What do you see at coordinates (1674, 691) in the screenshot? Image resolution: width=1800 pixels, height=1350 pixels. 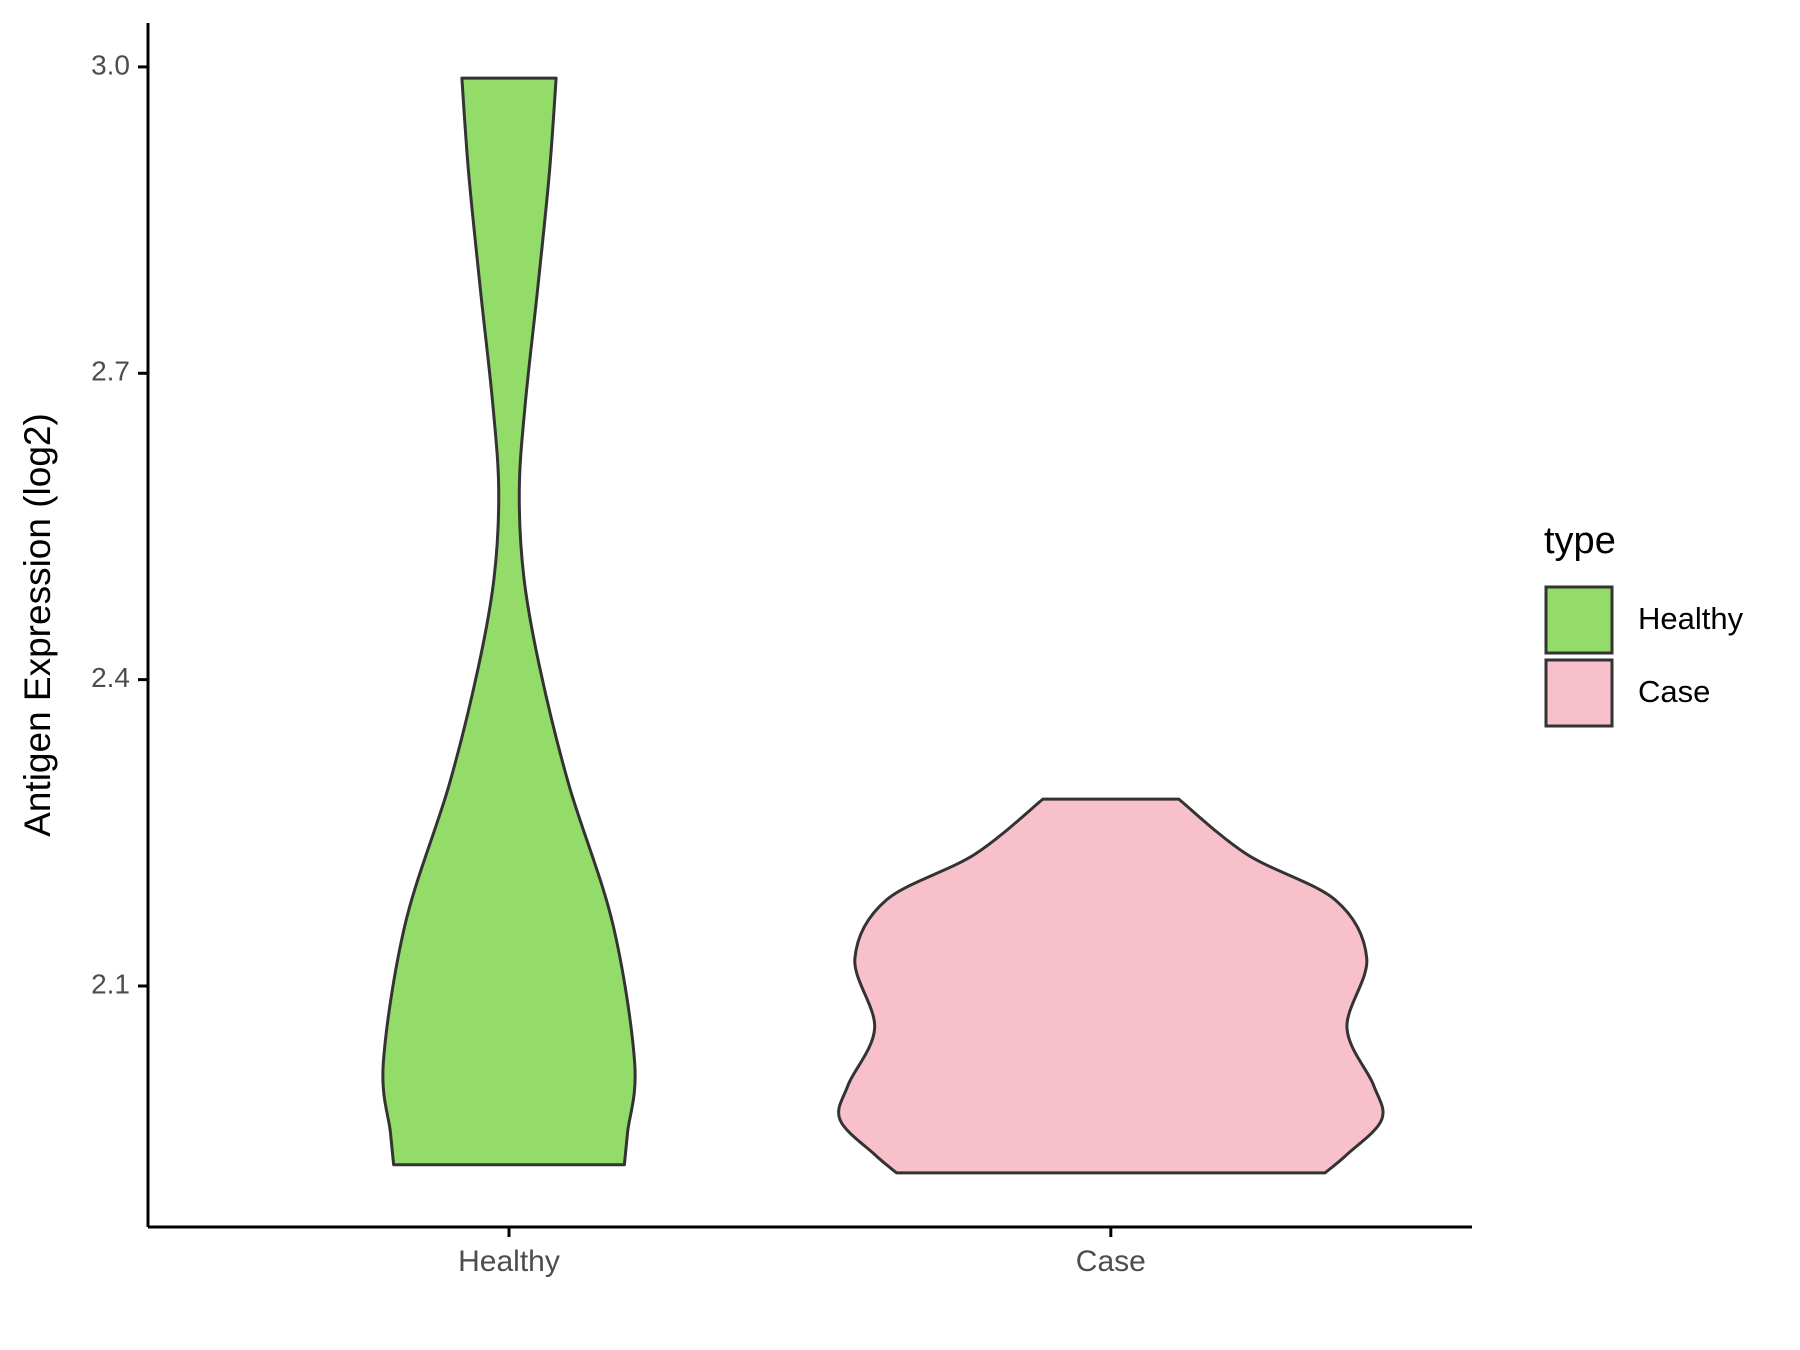 I see `legend-label: Case` at bounding box center [1674, 691].